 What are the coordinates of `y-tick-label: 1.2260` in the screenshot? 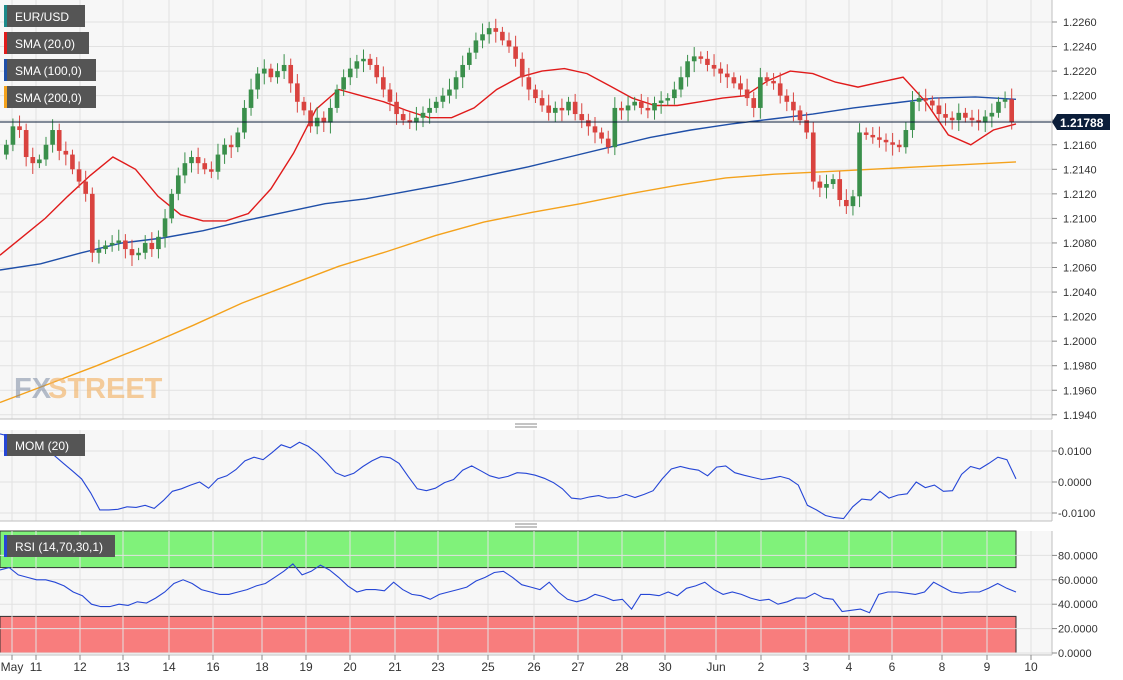 It's located at (1080, 23).